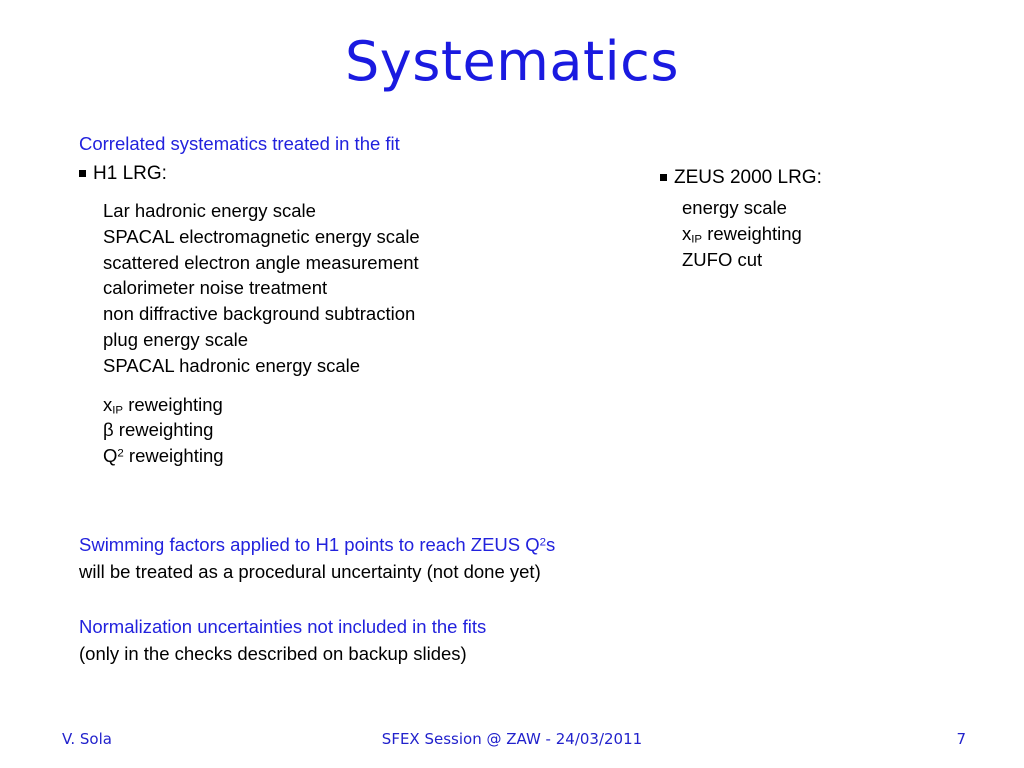  What do you see at coordinates (261, 236) in the screenshot?
I see `list-item: SPACAL electromagnetic energy scale` at bounding box center [261, 236].